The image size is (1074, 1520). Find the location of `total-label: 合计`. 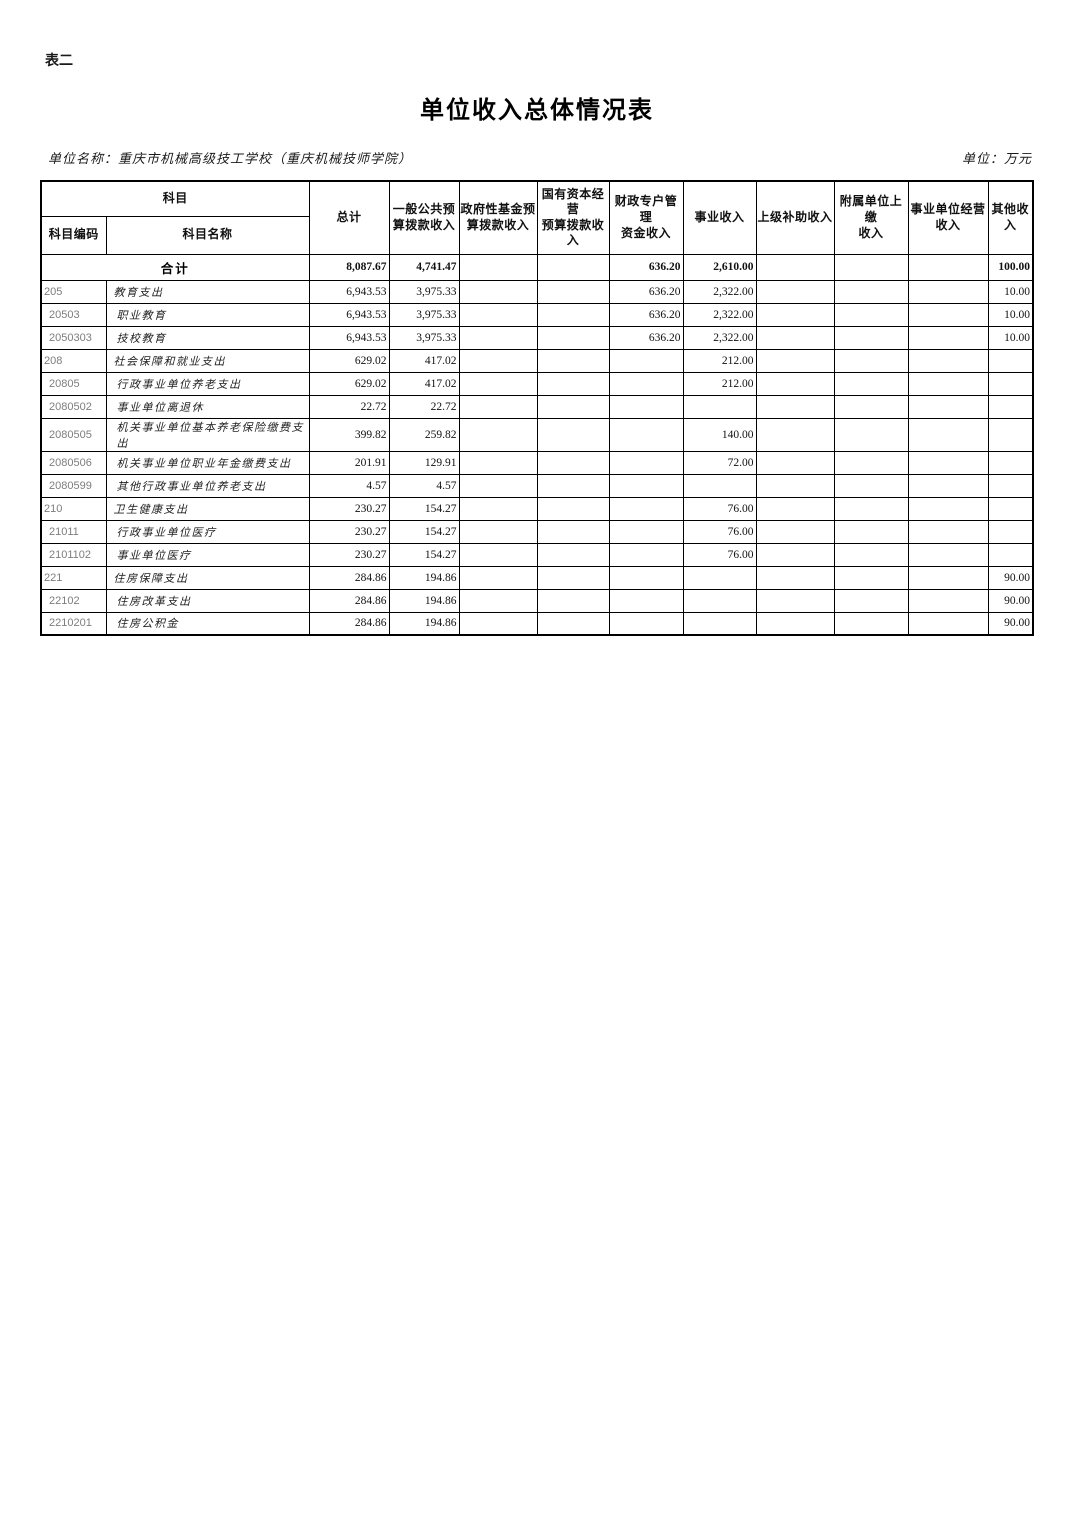

total-label: 合计 is located at coordinates (175, 267).